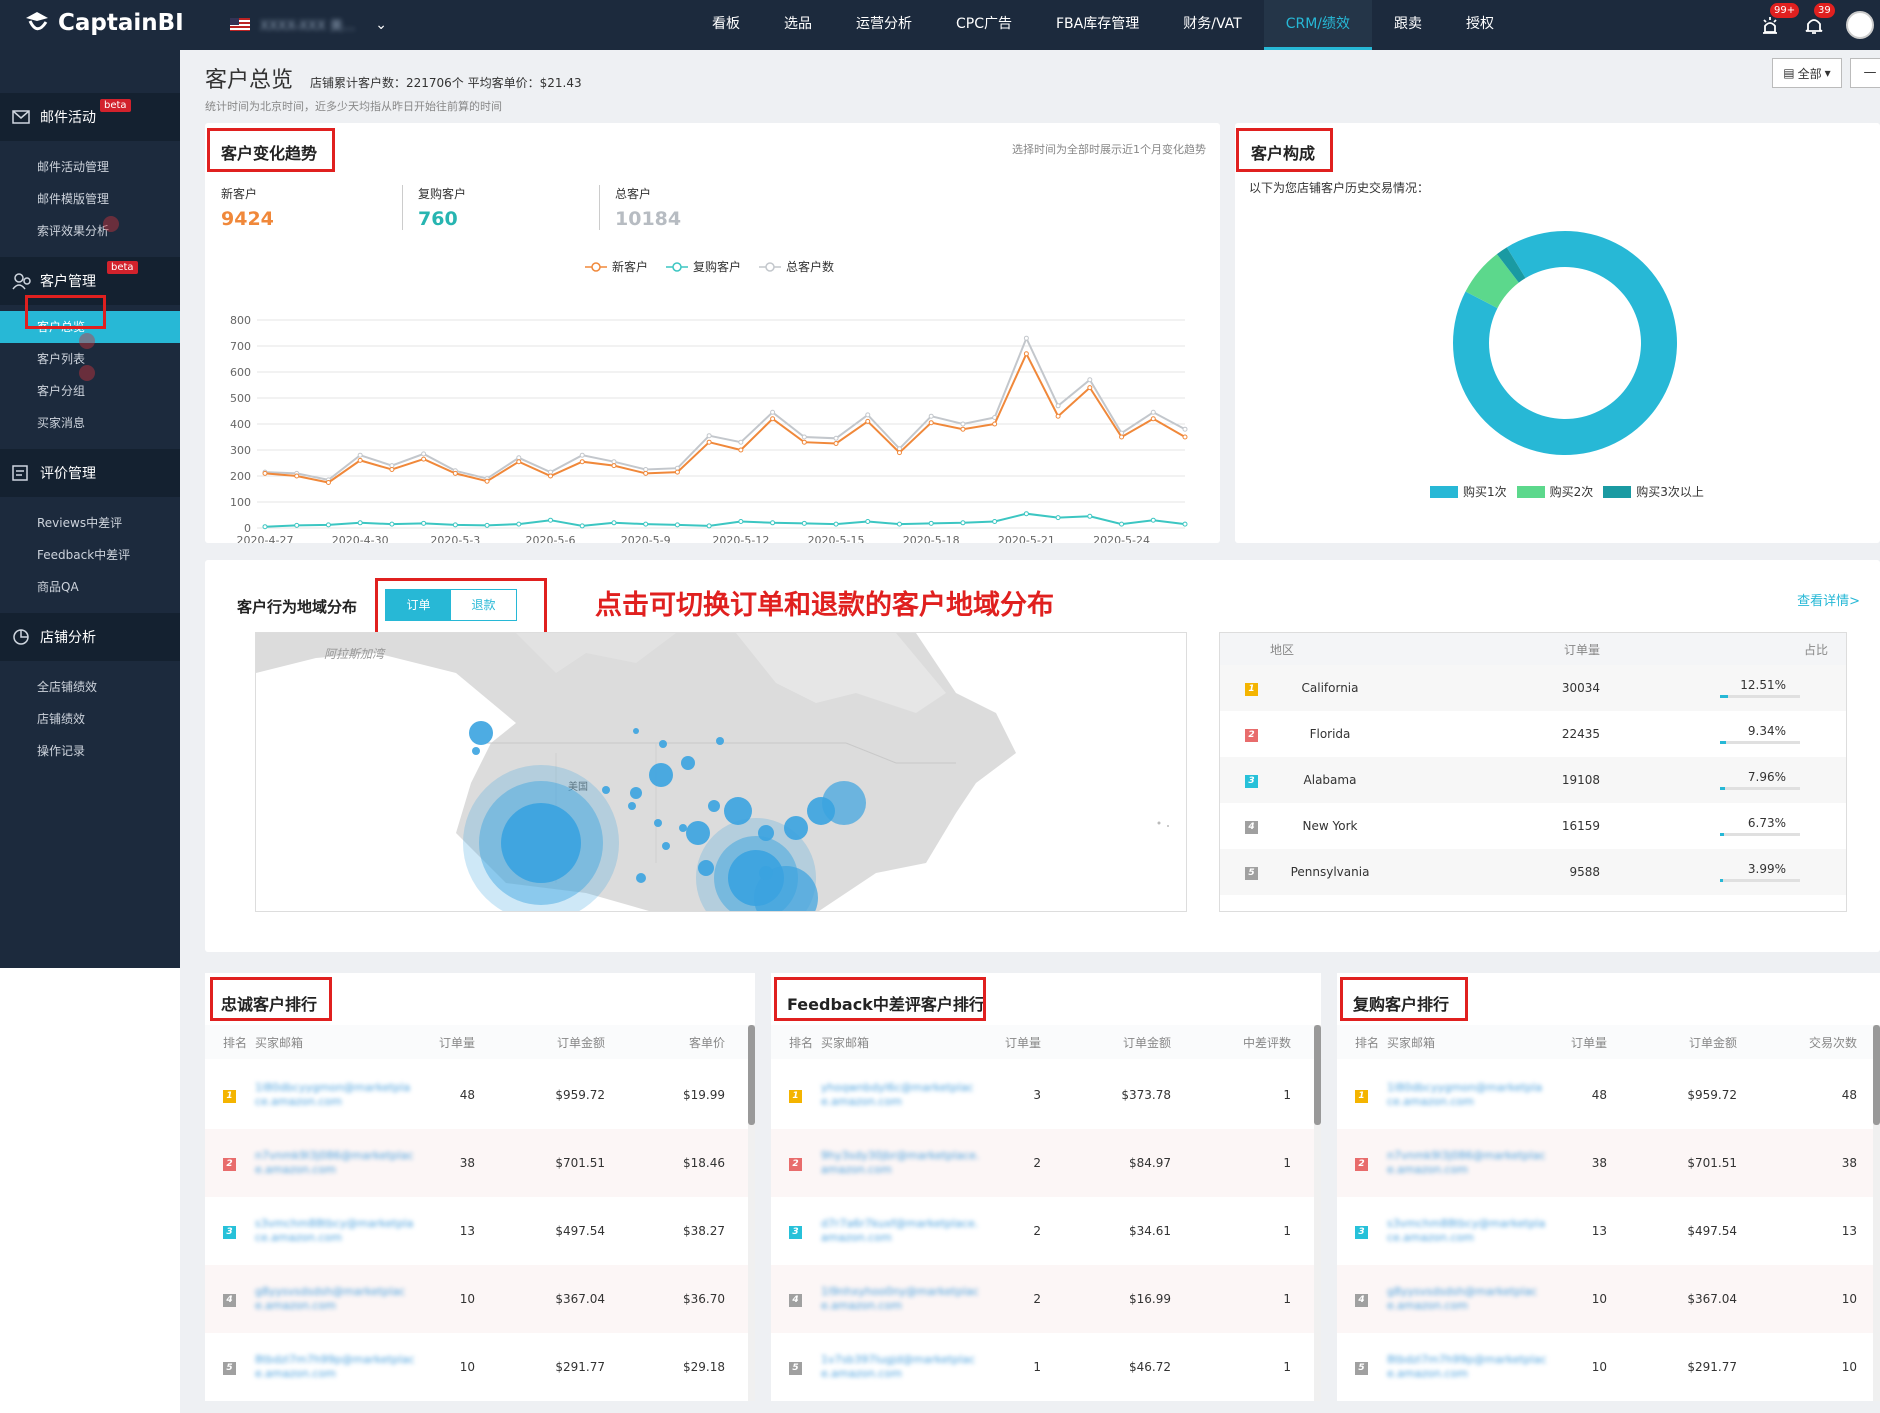  What do you see at coordinates (1807, 73) in the screenshot?
I see `date-filter-dropdown: ▤ 全部 ▾` at bounding box center [1807, 73].